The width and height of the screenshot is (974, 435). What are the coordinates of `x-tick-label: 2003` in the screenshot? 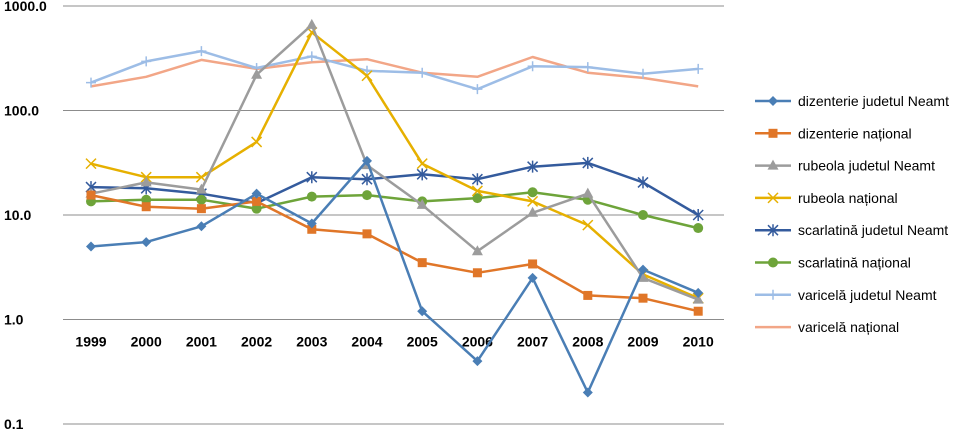 It's located at (311, 342).